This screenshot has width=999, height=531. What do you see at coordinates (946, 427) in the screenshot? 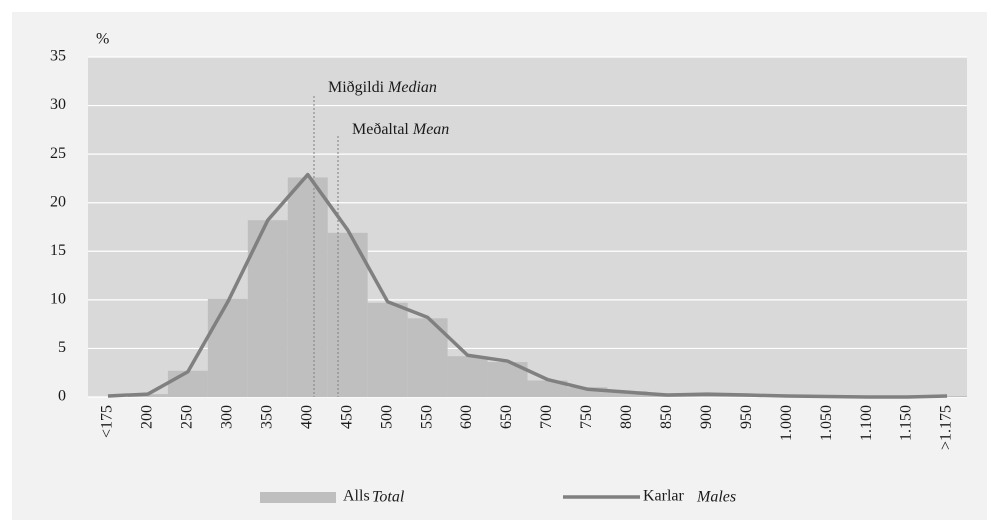
I see `x-tick-label: >1.175` at bounding box center [946, 427].